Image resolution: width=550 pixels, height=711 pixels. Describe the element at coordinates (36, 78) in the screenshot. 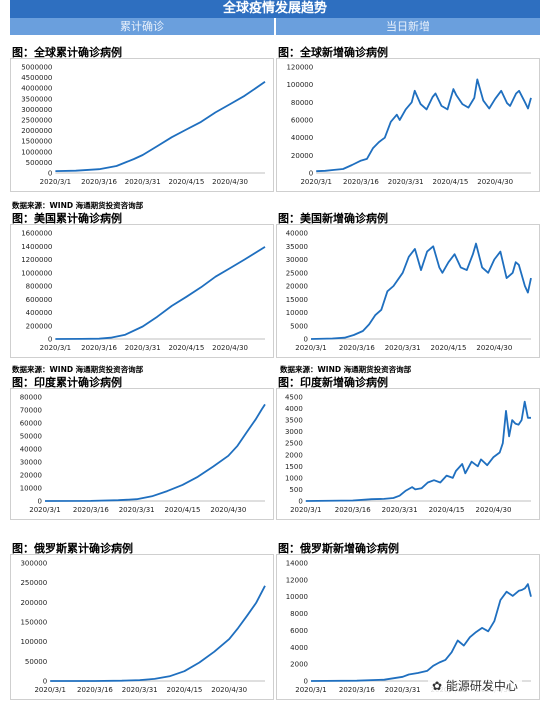

I see `y-tick-label: 4500000` at that location.